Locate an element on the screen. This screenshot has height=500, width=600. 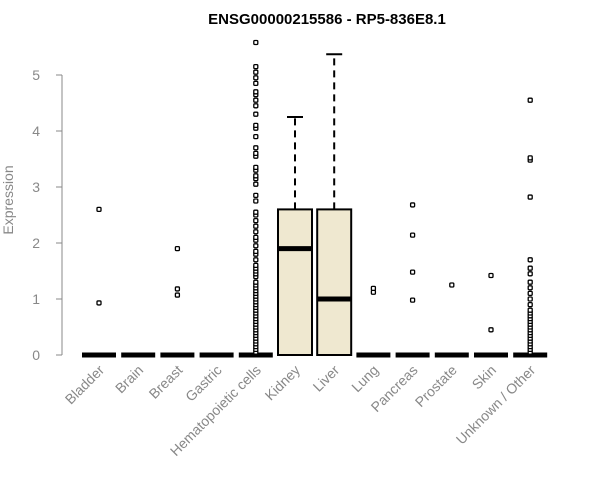
y-axis-label: Expression is located at coordinates (8, 199).